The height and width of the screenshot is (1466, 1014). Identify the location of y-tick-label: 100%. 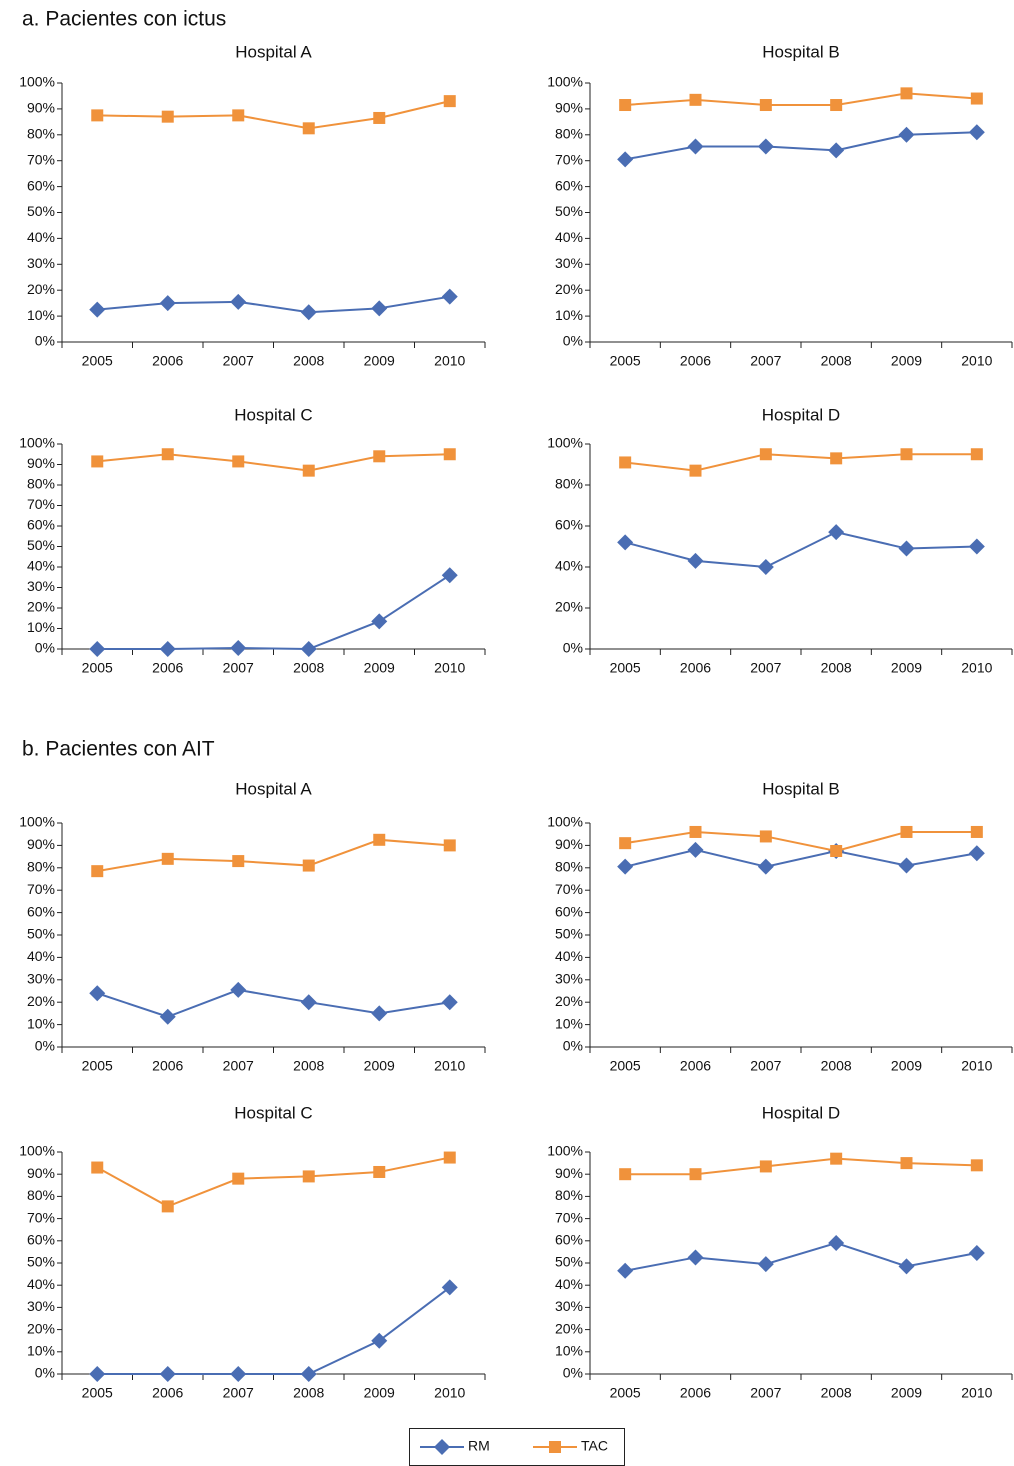
(565, 822).